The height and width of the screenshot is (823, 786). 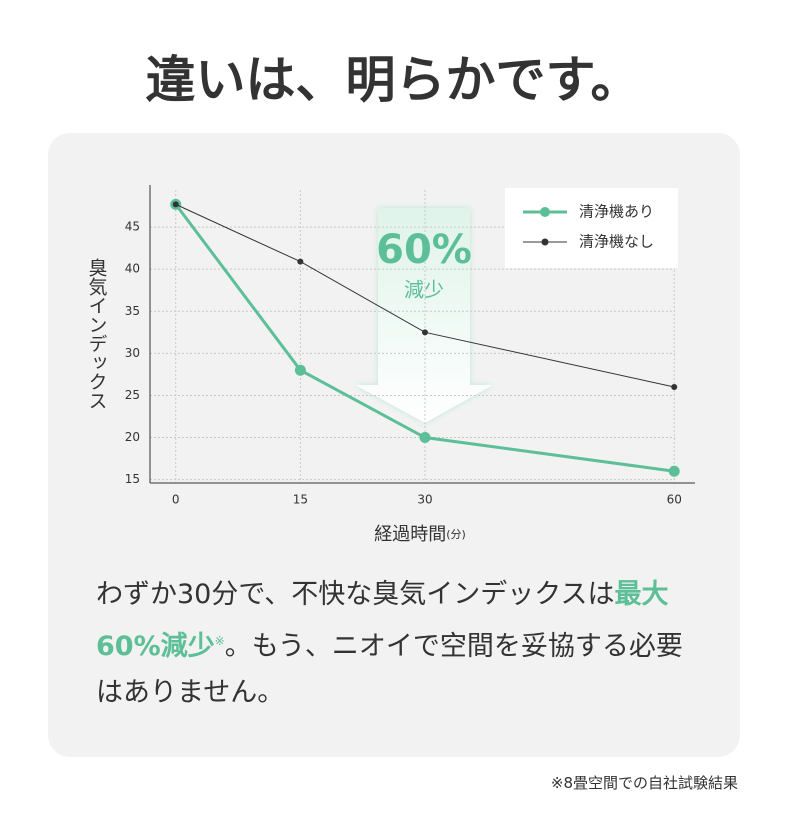 What do you see at coordinates (644, 783) in the screenshot?
I see `footnote: ※8畳空間での自社試験結果` at bounding box center [644, 783].